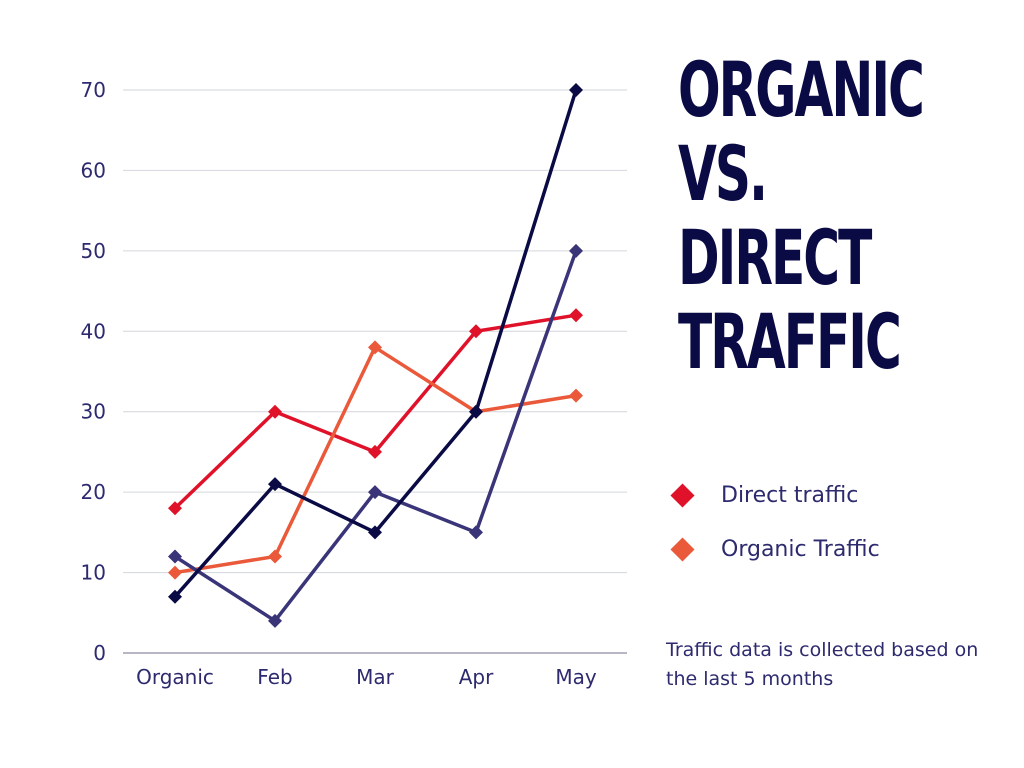 This screenshot has height=768, width=1024. What do you see at coordinates (800, 549) in the screenshot?
I see `legend-label-organic: Organic Traffic` at bounding box center [800, 549].